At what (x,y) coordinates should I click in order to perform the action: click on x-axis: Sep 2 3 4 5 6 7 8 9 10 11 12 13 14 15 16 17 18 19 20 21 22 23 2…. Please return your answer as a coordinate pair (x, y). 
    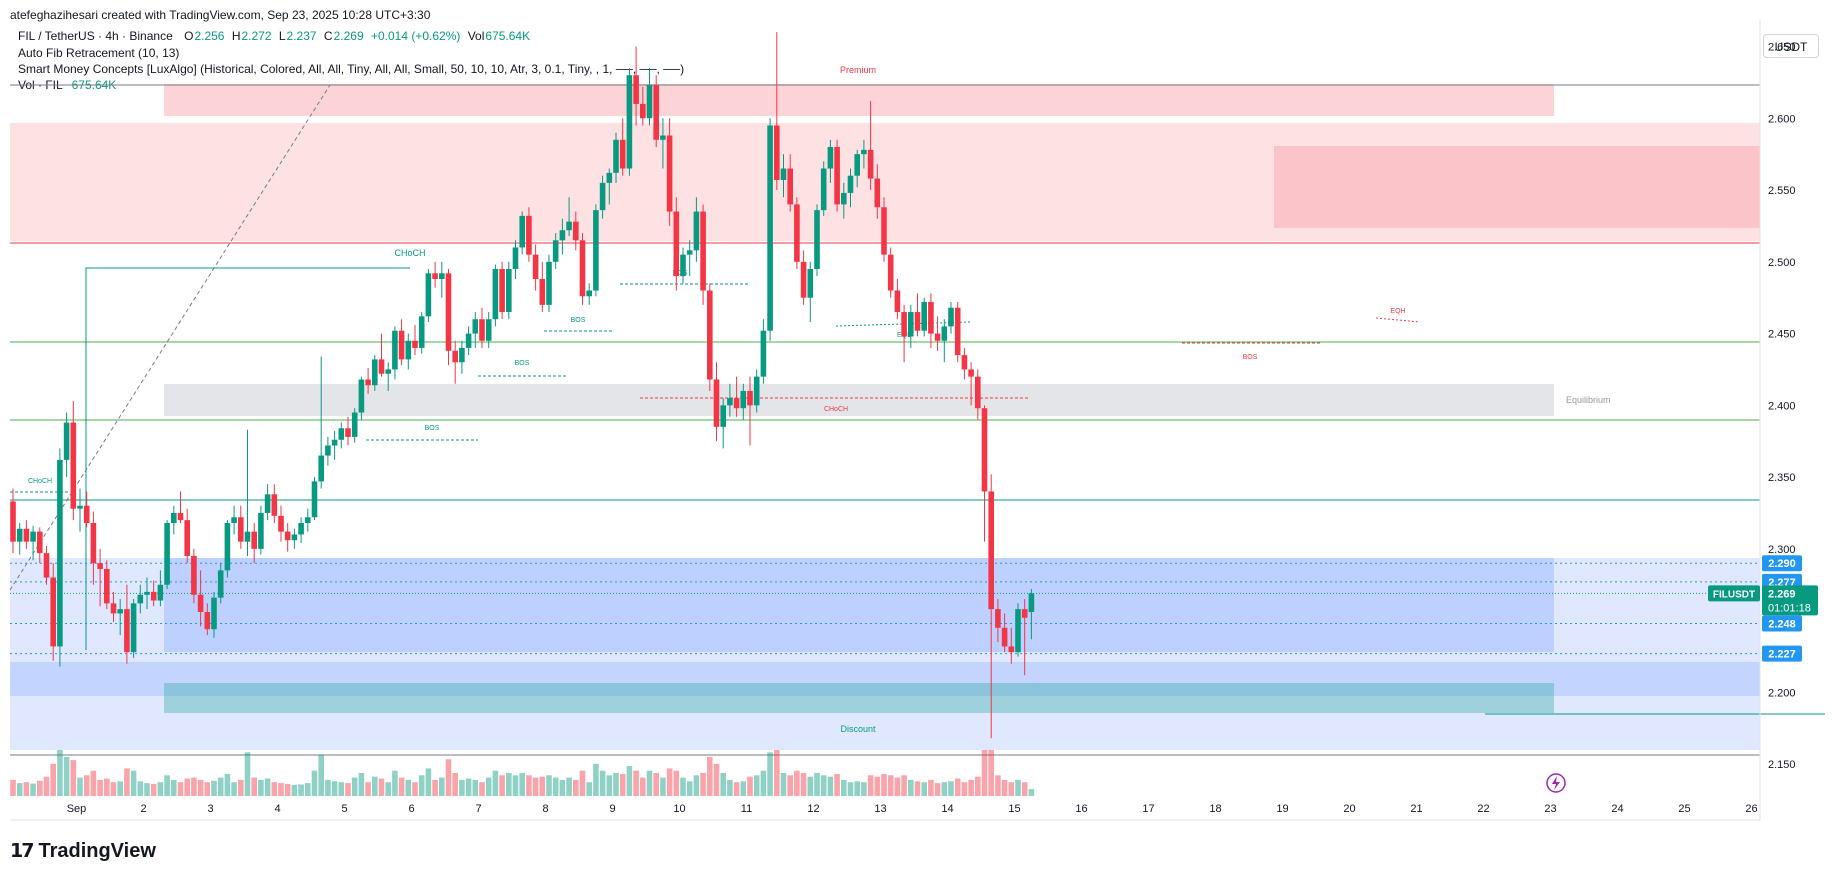
    Looking at the image, I should click on (912, 809).